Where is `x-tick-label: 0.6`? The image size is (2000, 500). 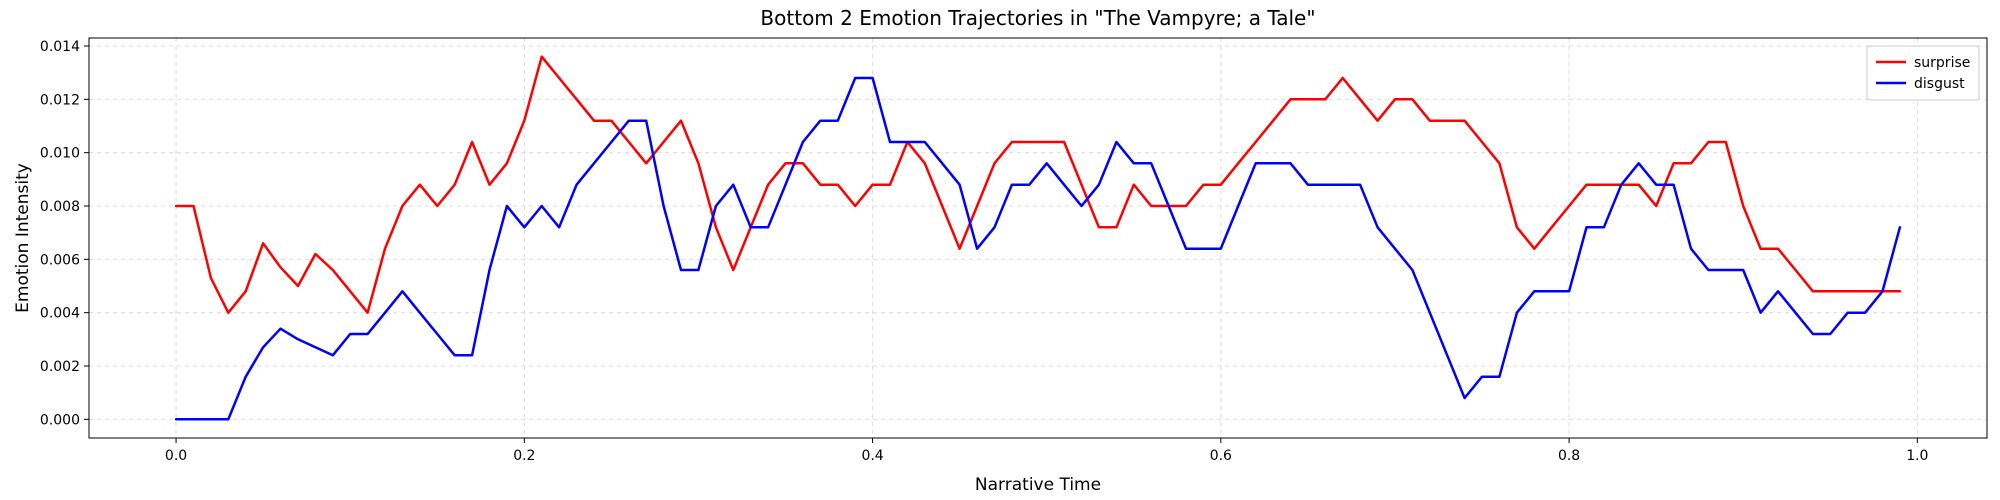
x-tick-label: 0.6 is located at coordinates (1221, 456).